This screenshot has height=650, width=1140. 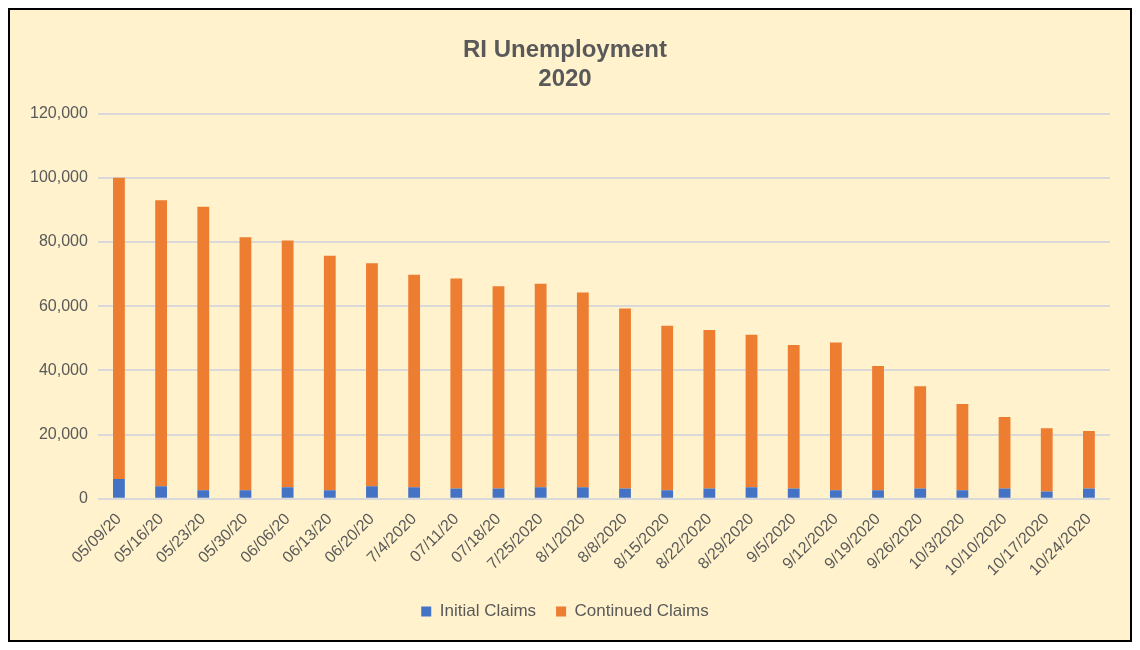 I want to click on legend-label: Initial Claims, so click(x=488, y=611).